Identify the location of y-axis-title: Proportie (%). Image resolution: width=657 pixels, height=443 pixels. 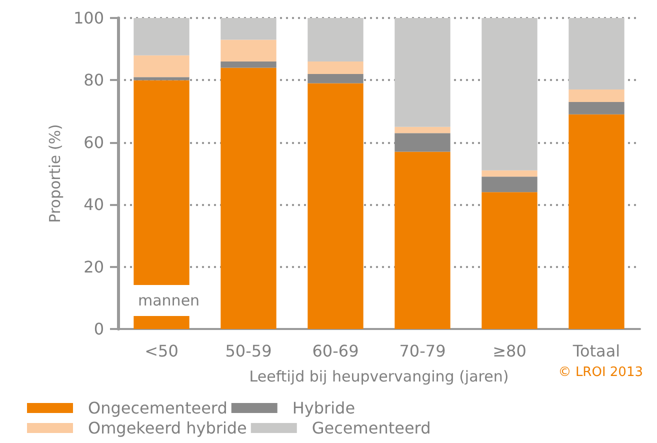
(55, 173).